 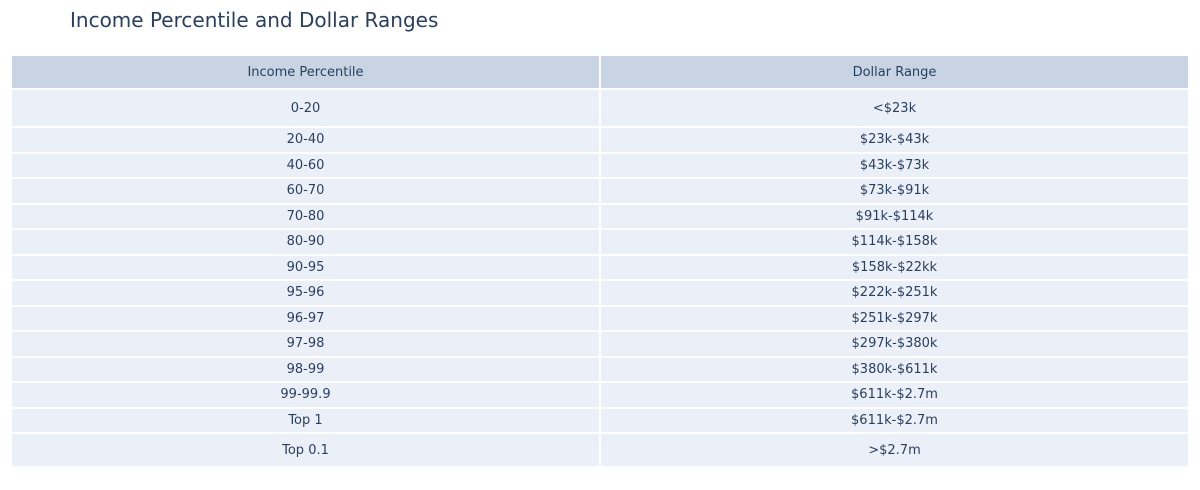 I want to click on table-cell: $73k-$91k, so click(x=894, y=191).